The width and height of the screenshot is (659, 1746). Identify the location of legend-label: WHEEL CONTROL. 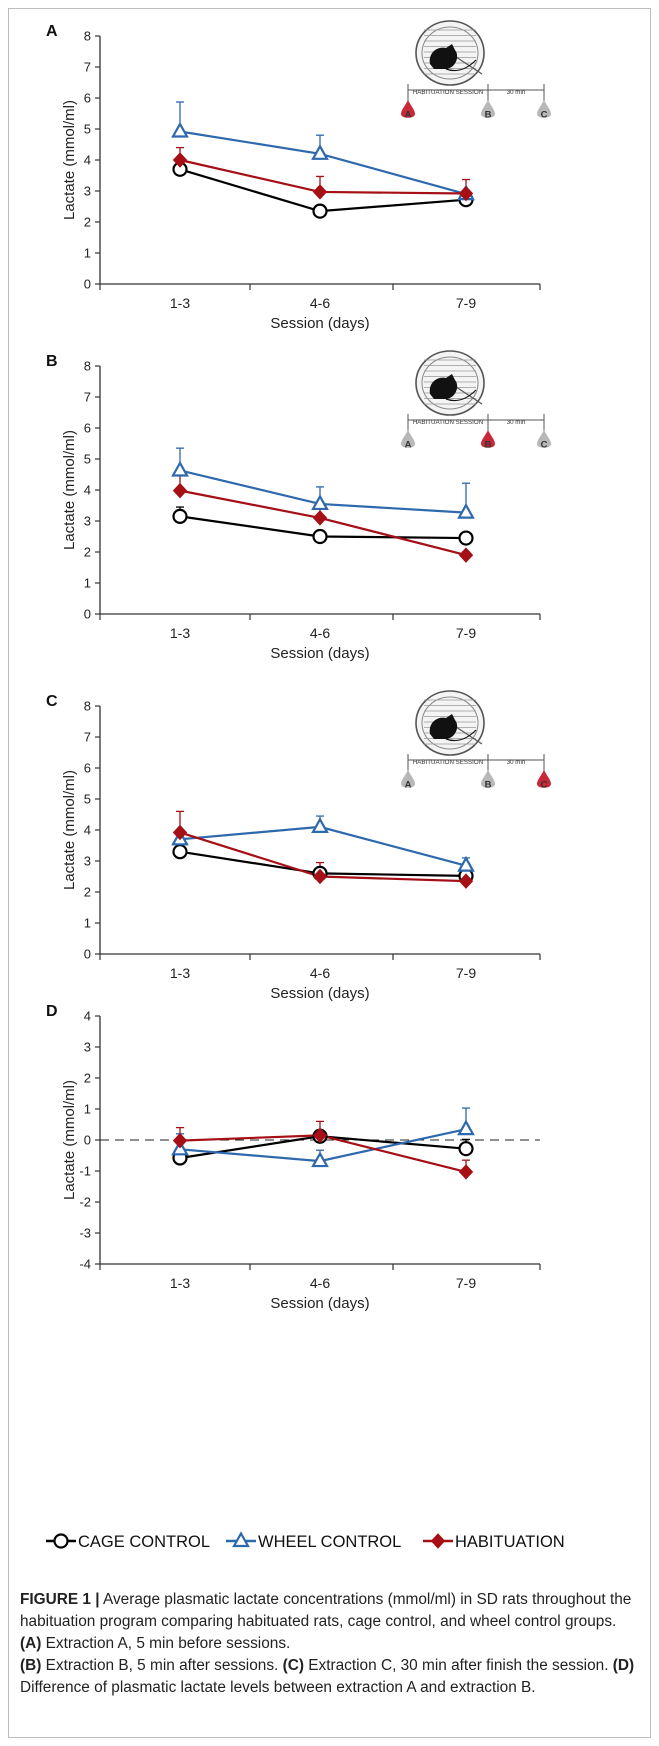
(329, 1542).